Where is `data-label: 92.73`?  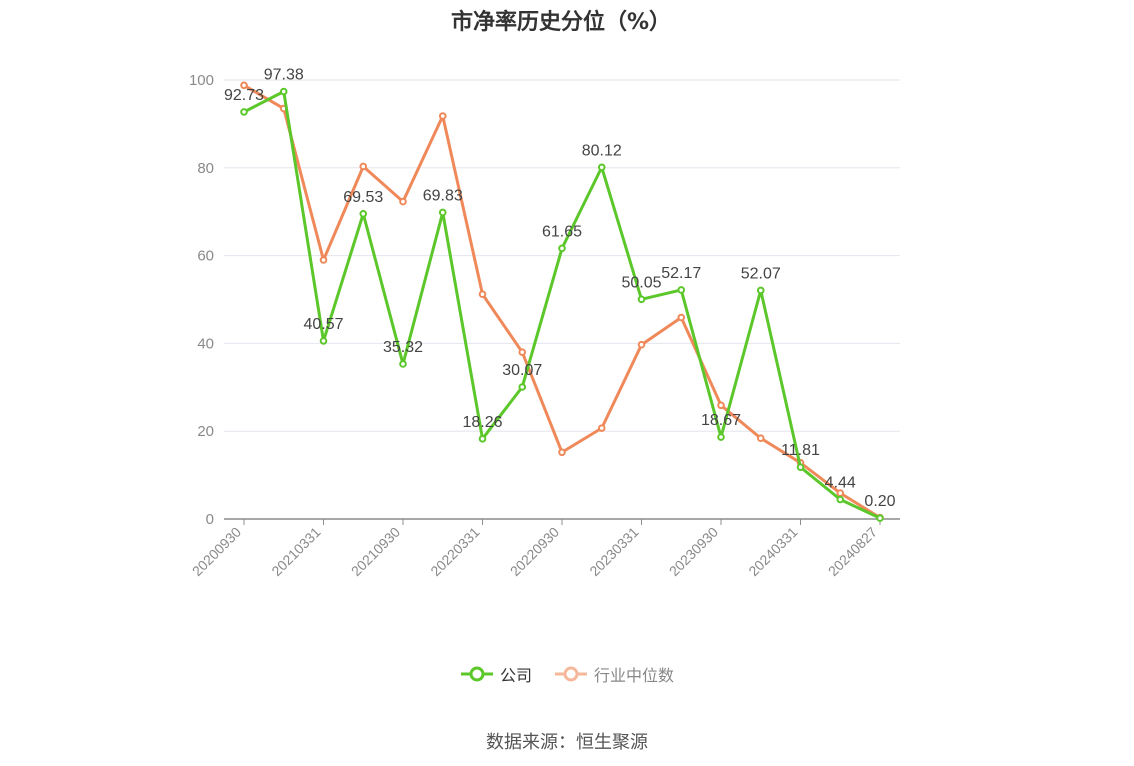
data-label: 92.73 is located at coordinates (244, 95).